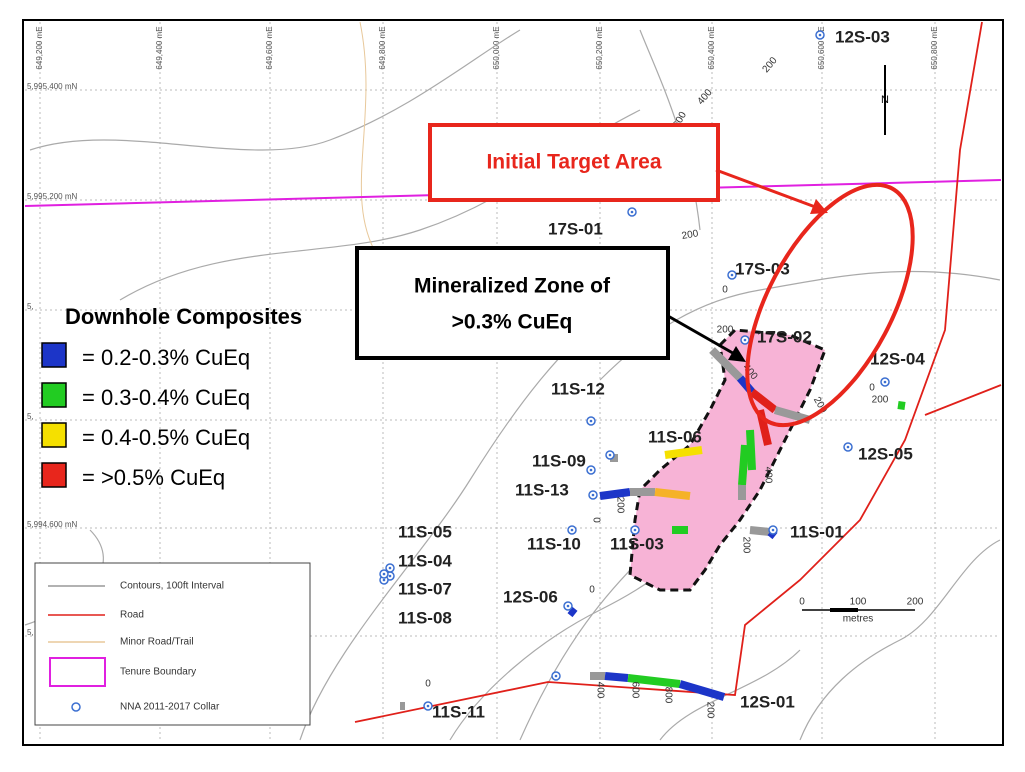 The height and width of the screenshot is (772, 1025). Describe the element at coordinates (817, 531) in the screenshot. I see `hole-label: 11S-01` at that location.